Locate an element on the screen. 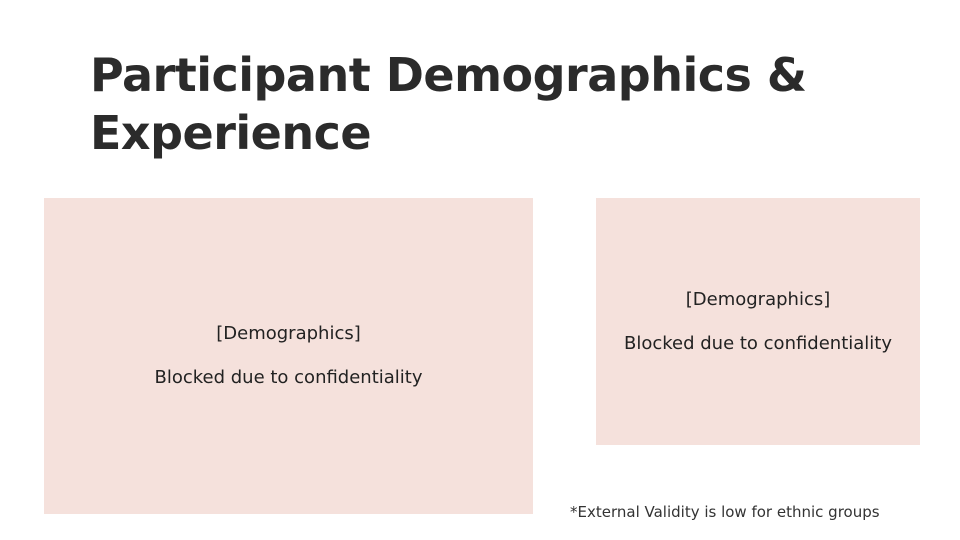  slide-title-line-1: Participant Demographics & is located at coordinates (448, 75).